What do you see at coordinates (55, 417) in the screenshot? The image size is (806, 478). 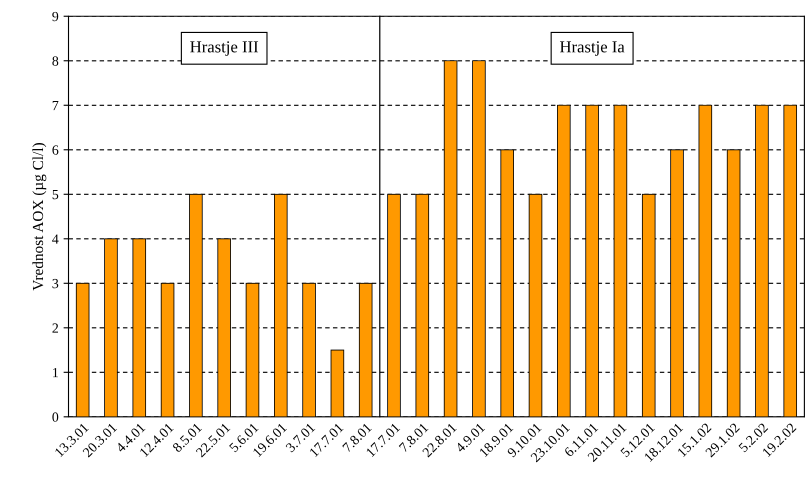 I see `y-tick-label: 0` at bounding box center [55, 417].